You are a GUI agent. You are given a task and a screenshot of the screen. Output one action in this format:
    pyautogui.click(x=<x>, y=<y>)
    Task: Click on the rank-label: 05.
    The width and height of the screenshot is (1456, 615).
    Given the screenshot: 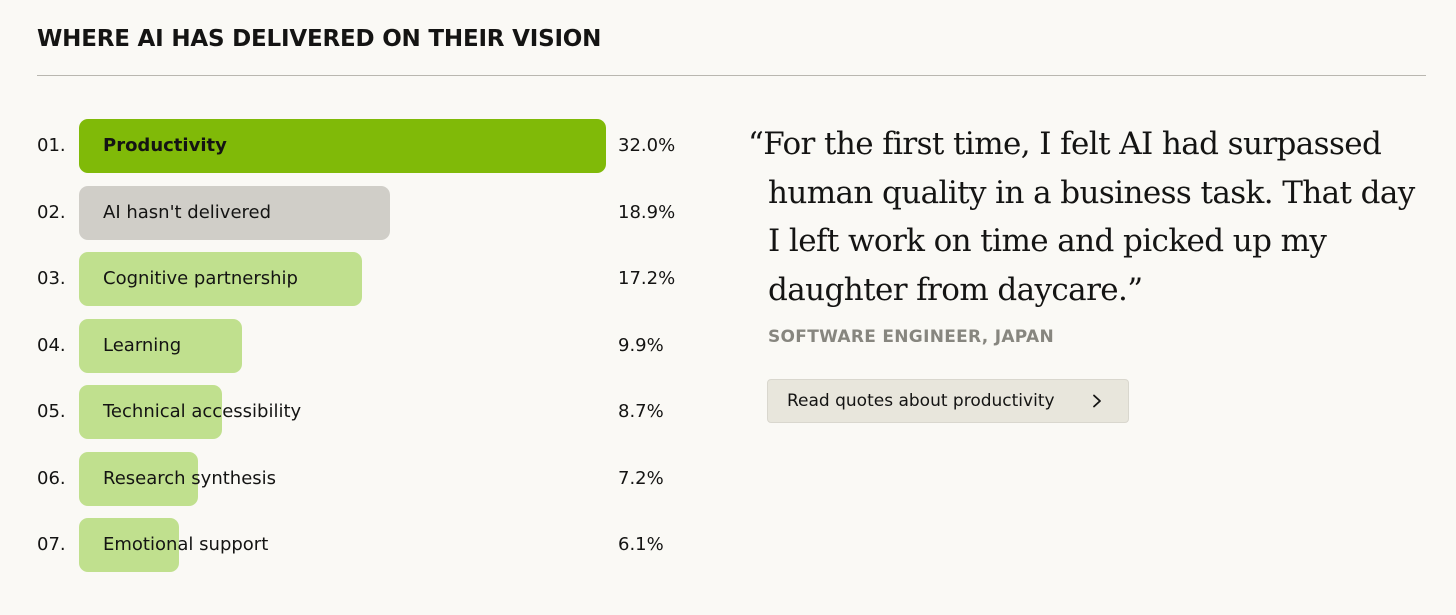 What is the action you would take?
    pyautogui.click(x=51, y=411)
    